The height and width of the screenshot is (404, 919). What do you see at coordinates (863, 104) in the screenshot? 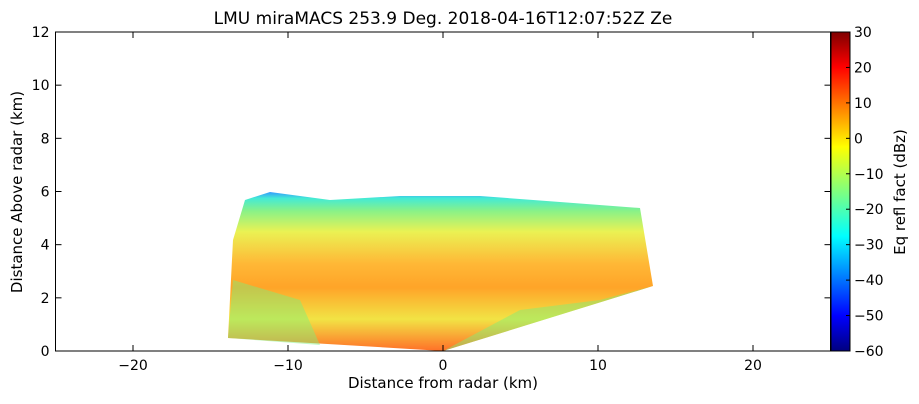
I see `colorbar-tick-label: 10` at bounding box center [863, 104].